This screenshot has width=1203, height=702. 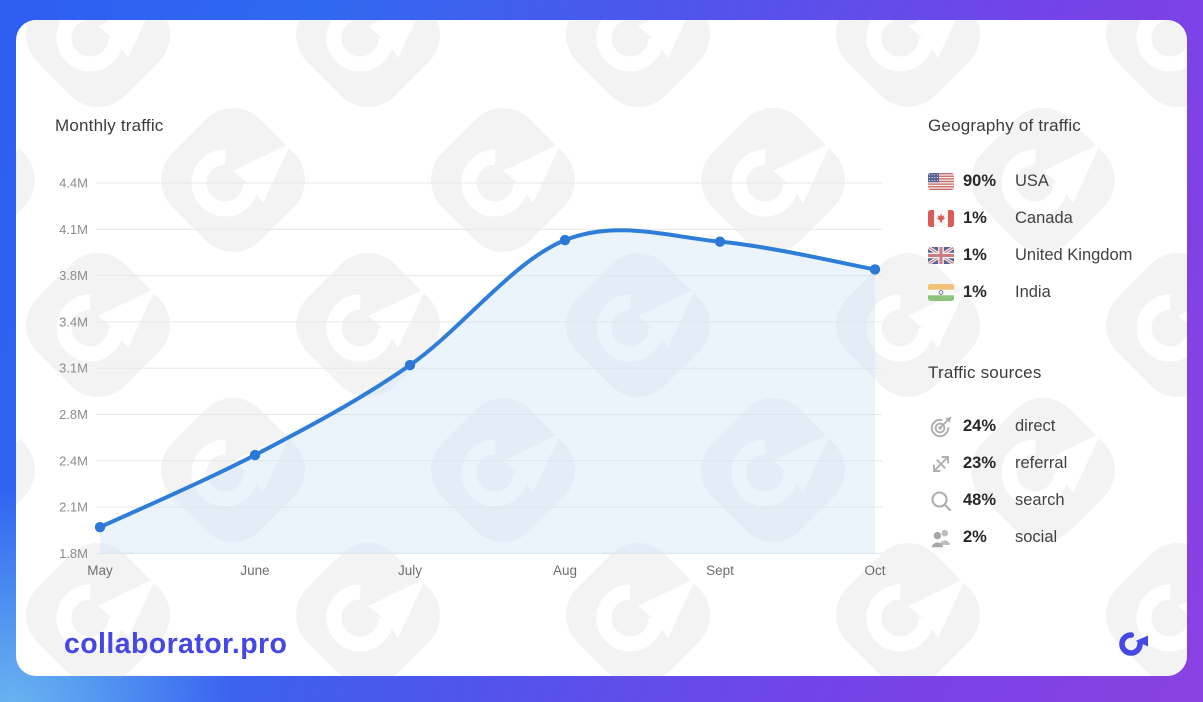 I want to click on source-name: search, so click(x=1040, y=500).